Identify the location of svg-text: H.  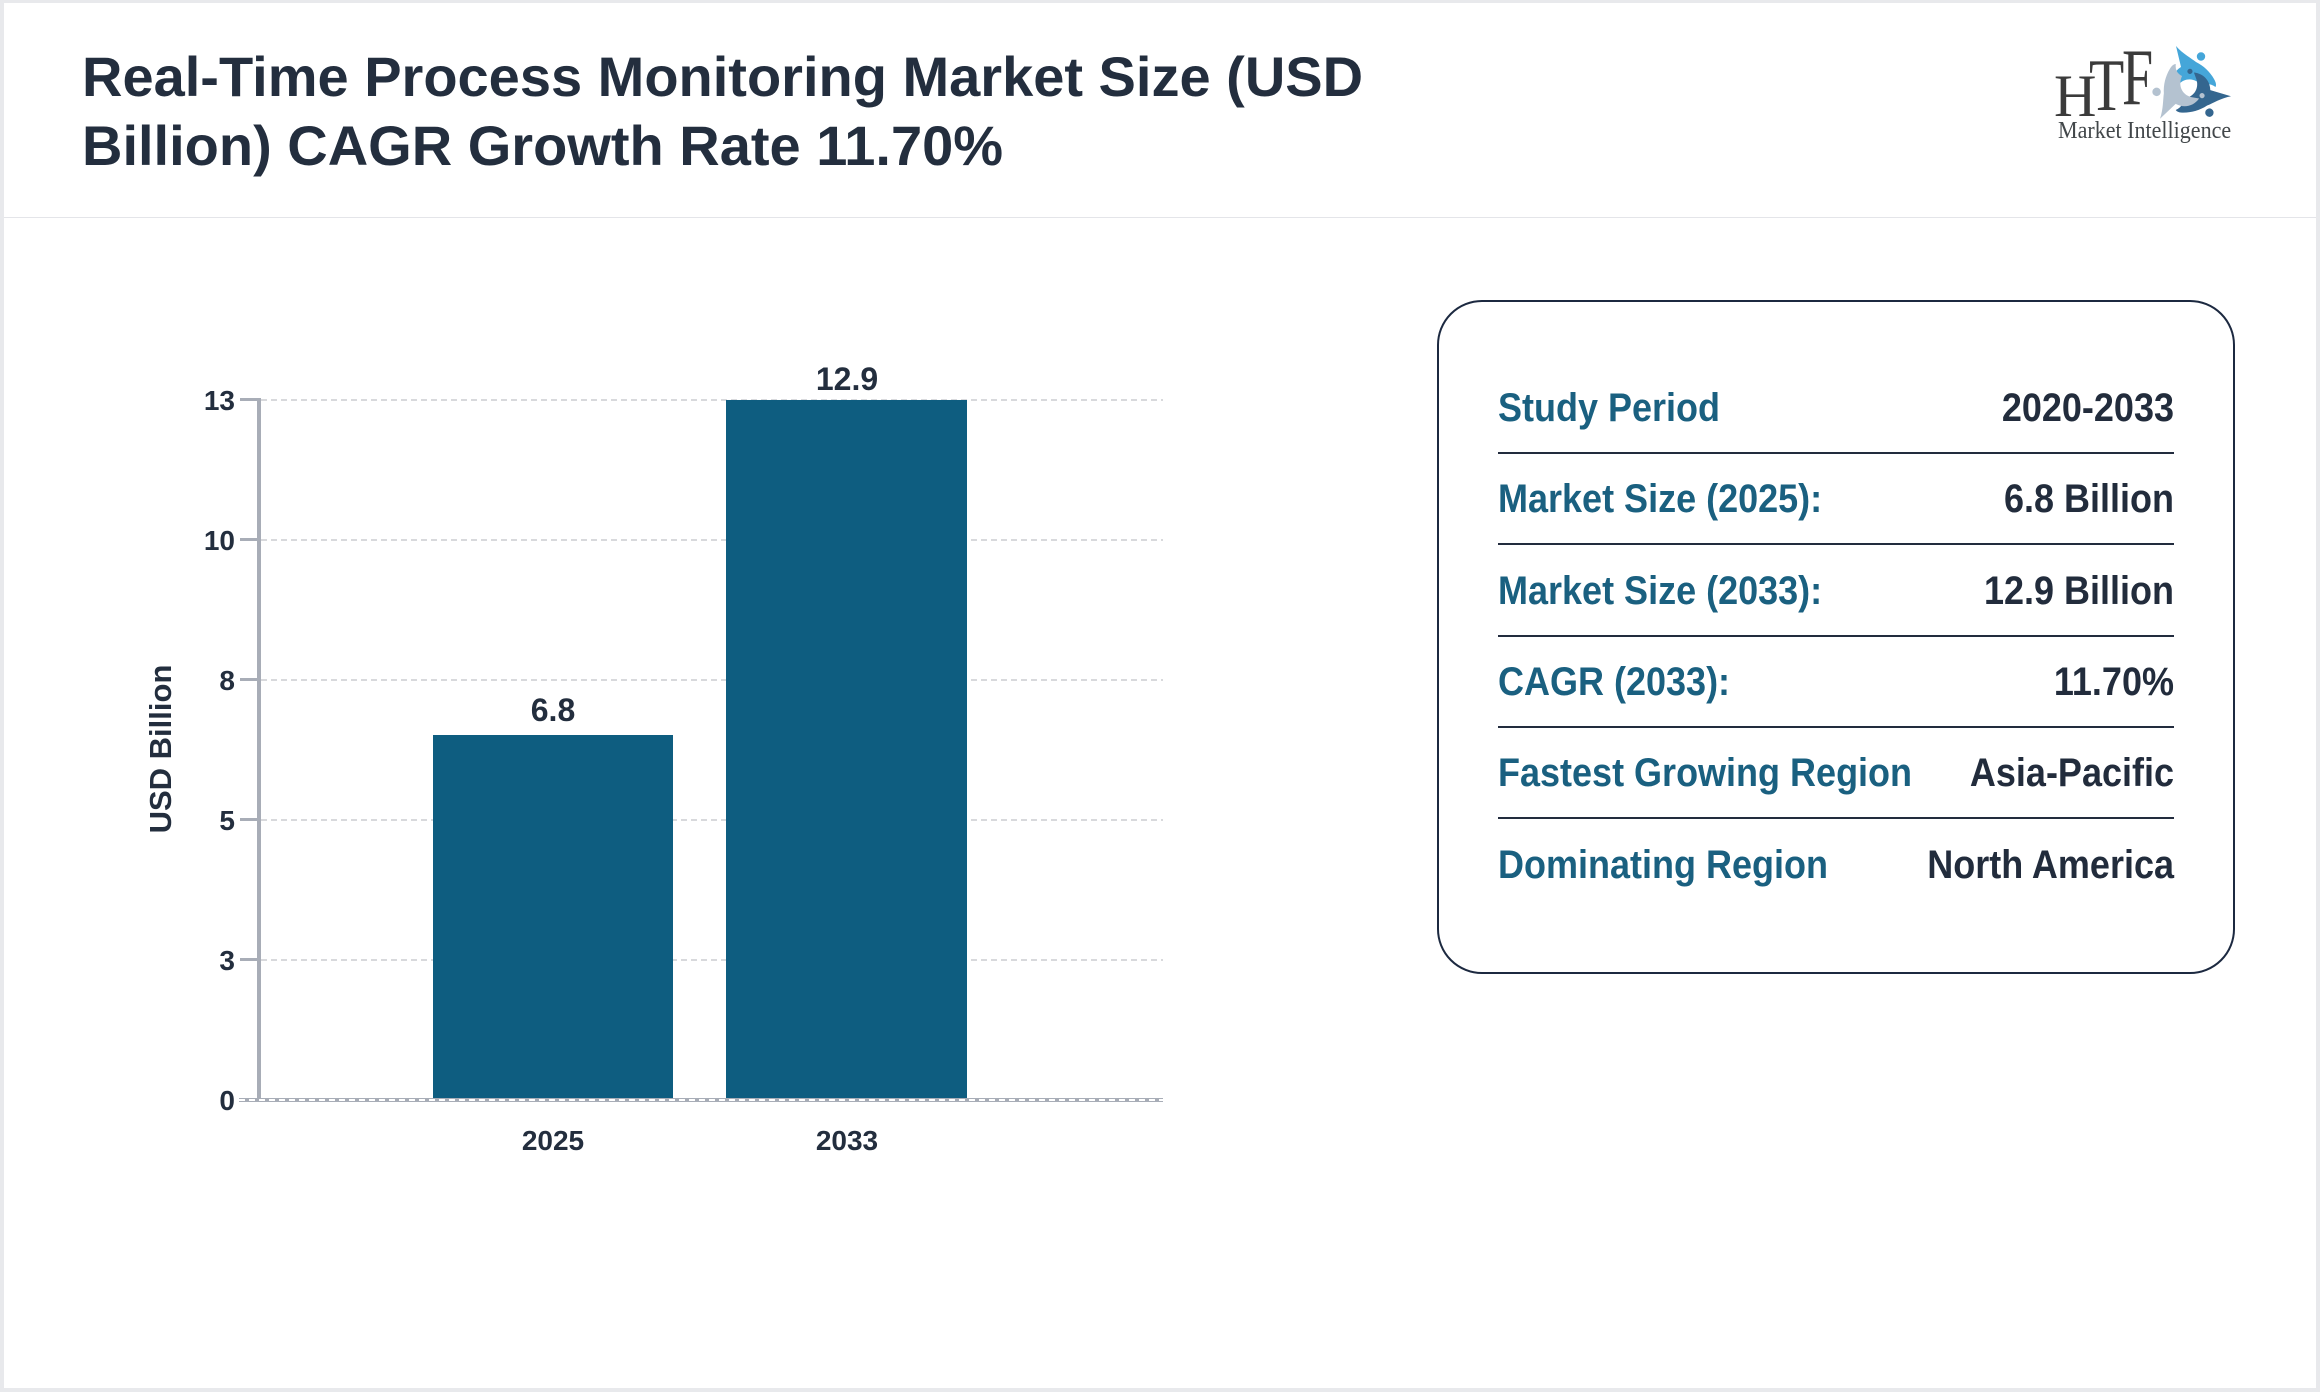
(2075, 96).